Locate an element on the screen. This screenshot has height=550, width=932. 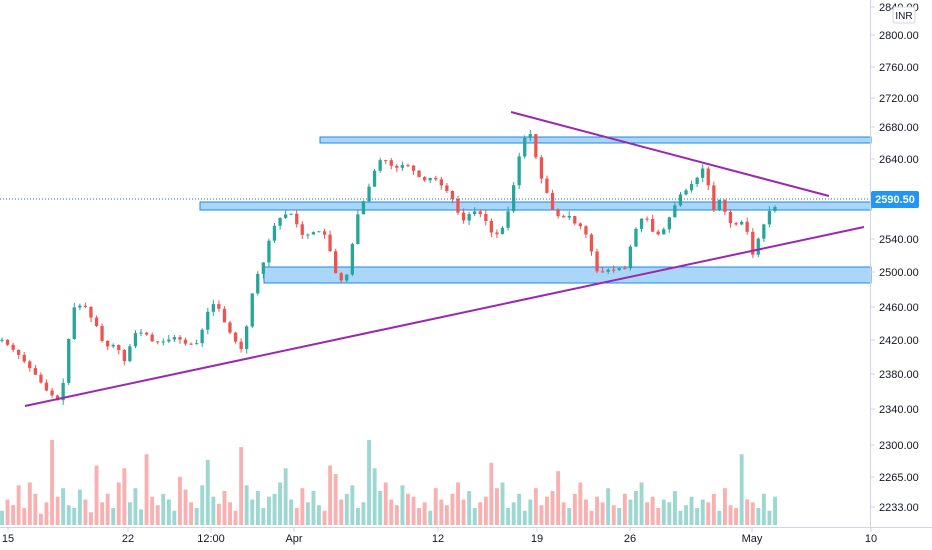
price-tick-label: 2233.00 is located at coordinates (899, 508).